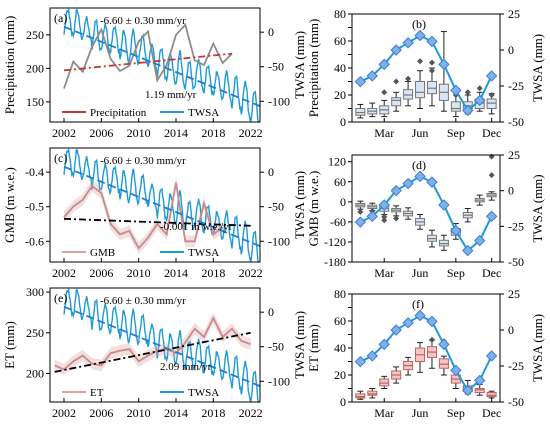 The image size is (550, 429). I want to click on x-tick-label: 2018, so click(213, 133).